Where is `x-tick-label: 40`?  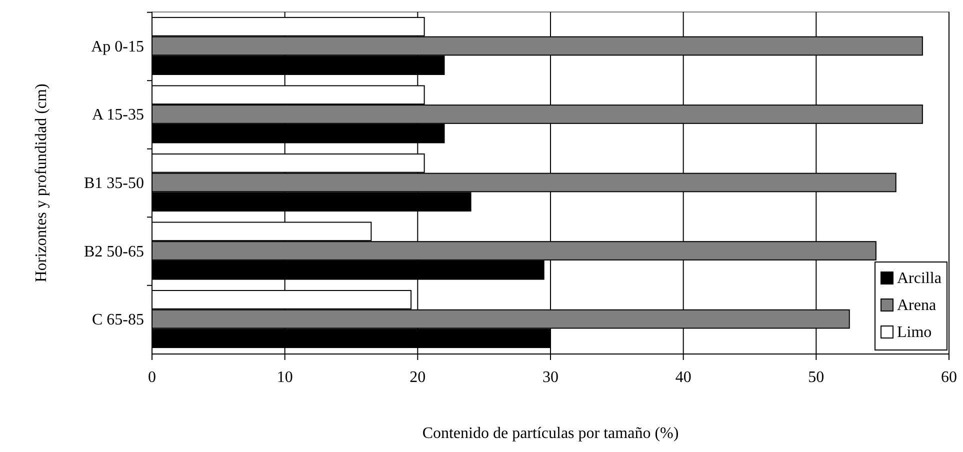
x-tick-label: 40 is located at coordinates (683, 377).